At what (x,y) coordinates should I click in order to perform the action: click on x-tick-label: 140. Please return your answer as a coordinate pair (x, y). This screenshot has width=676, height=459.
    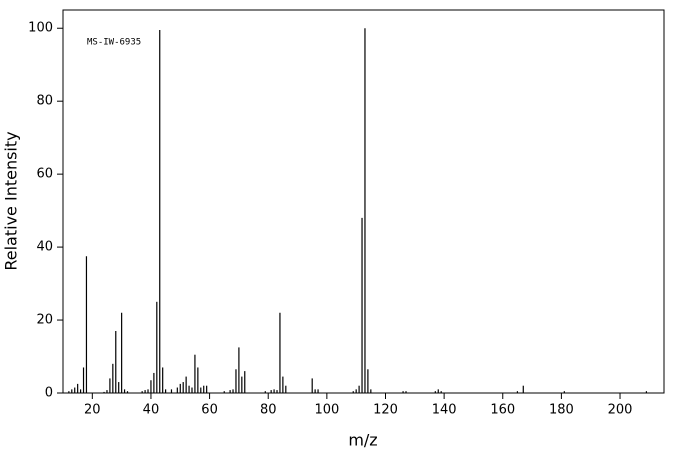
    Looking at the image, I should click on (444, 410).